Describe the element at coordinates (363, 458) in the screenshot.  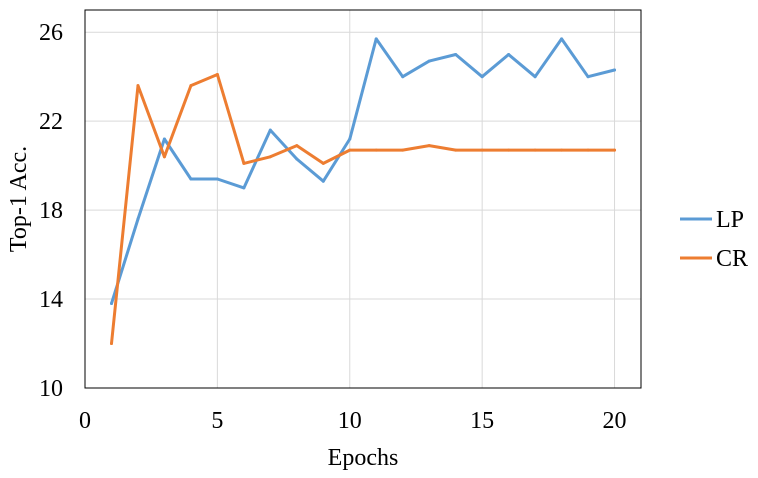
I see `x-axis-label: Epochs` at that location.